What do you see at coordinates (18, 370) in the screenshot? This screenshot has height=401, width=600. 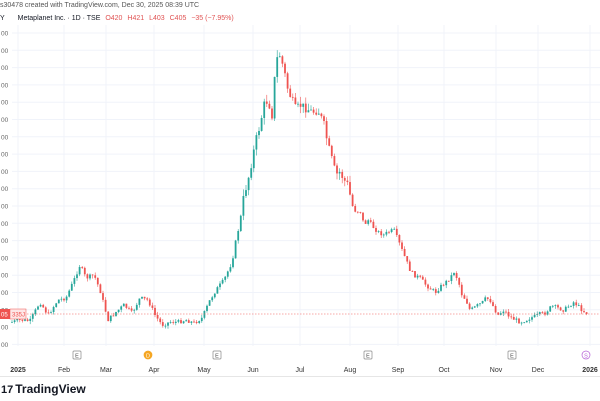 I see `x-tick-label: 2025` at bounding box center [18, 370].